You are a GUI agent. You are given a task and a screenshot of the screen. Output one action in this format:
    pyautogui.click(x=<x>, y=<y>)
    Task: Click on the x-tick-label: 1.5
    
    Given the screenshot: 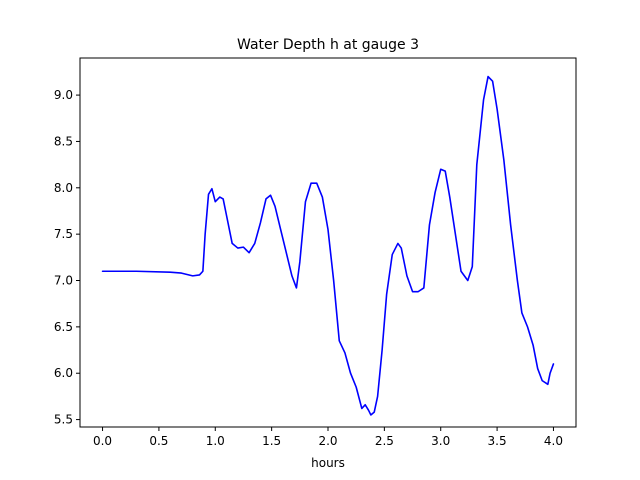 What is the action you would take?
    pyautogui.click(x=271, y=441)
    